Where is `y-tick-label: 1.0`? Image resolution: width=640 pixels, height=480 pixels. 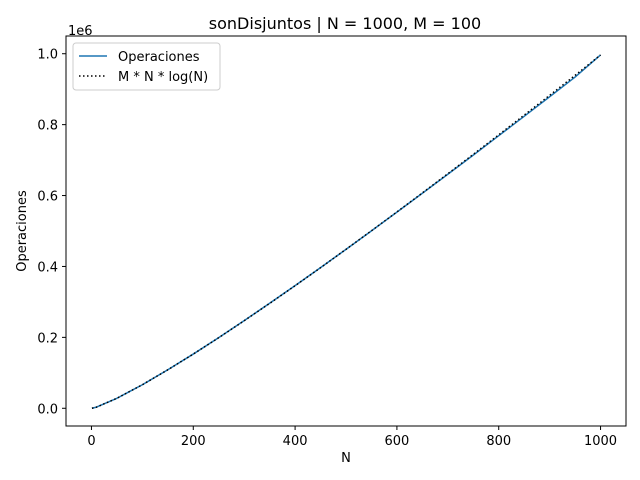 y-tick-label: 1.0 is located at coordinates (47, 55).